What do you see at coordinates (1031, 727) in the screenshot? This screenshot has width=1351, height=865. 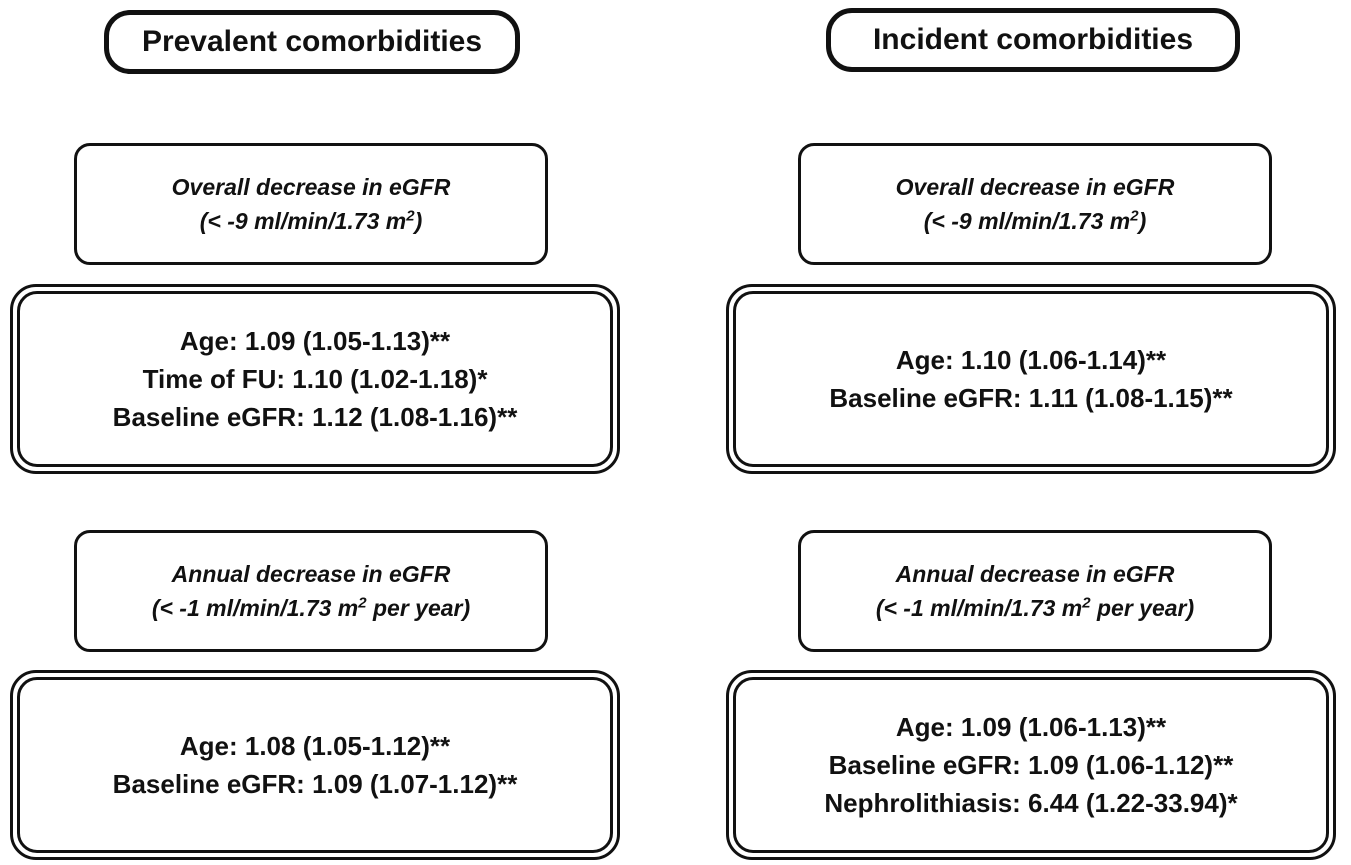 I see `result-line: Age: 1.09 (1.06-1.13)**` at bounding box center [1031, 727].